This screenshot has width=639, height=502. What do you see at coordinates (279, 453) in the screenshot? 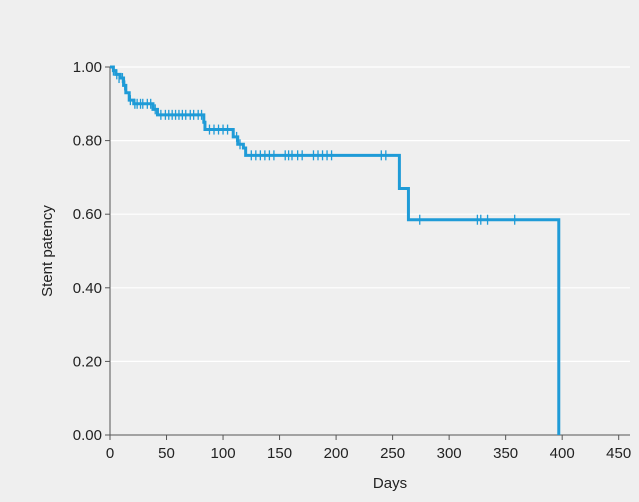
I see `x-tick-label-3: 150` at bounding box center [279, 453].